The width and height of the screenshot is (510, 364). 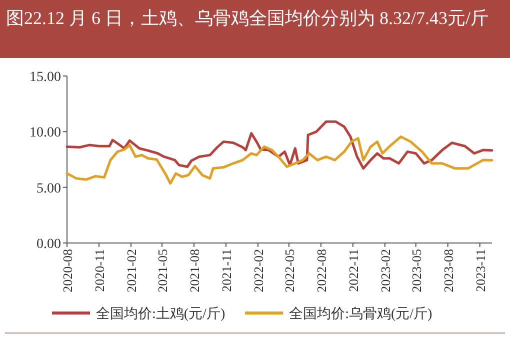 I want to click on y-tick-label: 10.00, so click(x=45, y=133).